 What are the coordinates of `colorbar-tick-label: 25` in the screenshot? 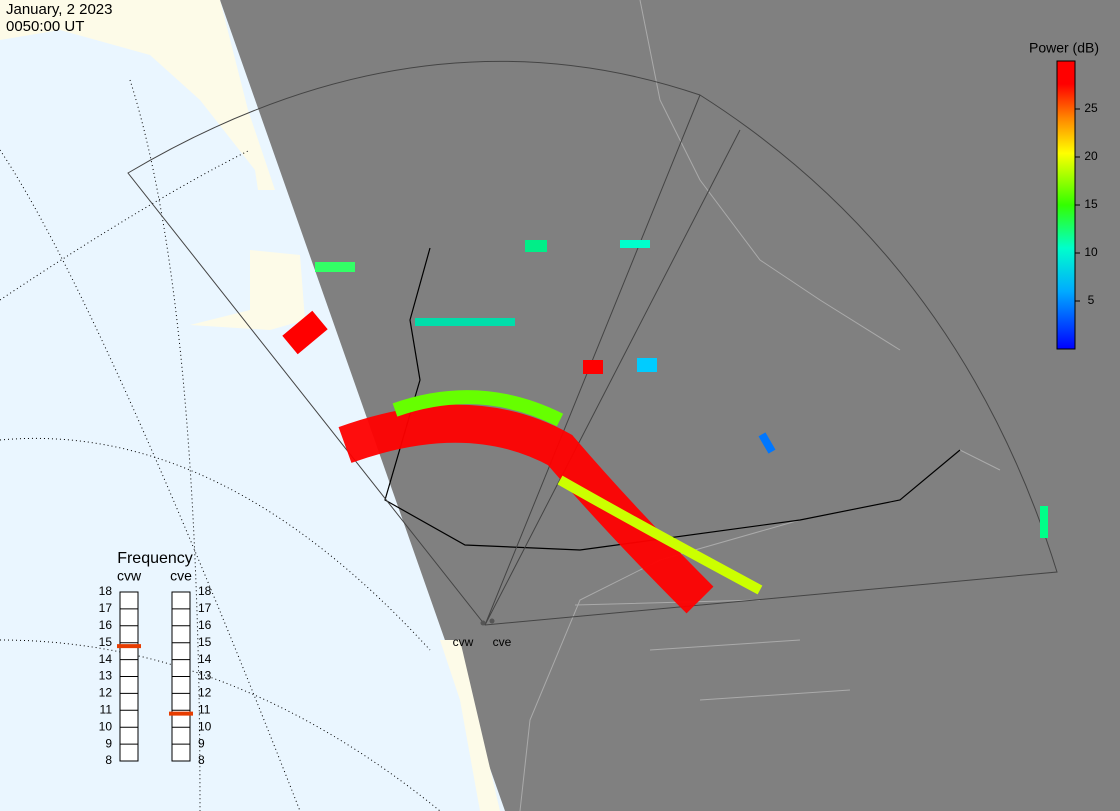 It's located at (1091, 108).